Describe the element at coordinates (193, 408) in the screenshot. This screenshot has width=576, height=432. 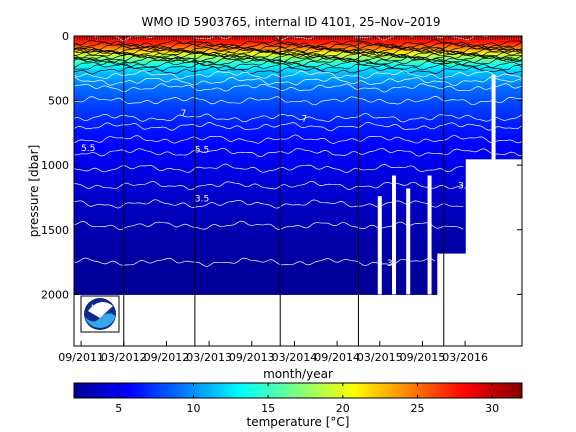
I see `colorbar-tick-label: 10` at that location.